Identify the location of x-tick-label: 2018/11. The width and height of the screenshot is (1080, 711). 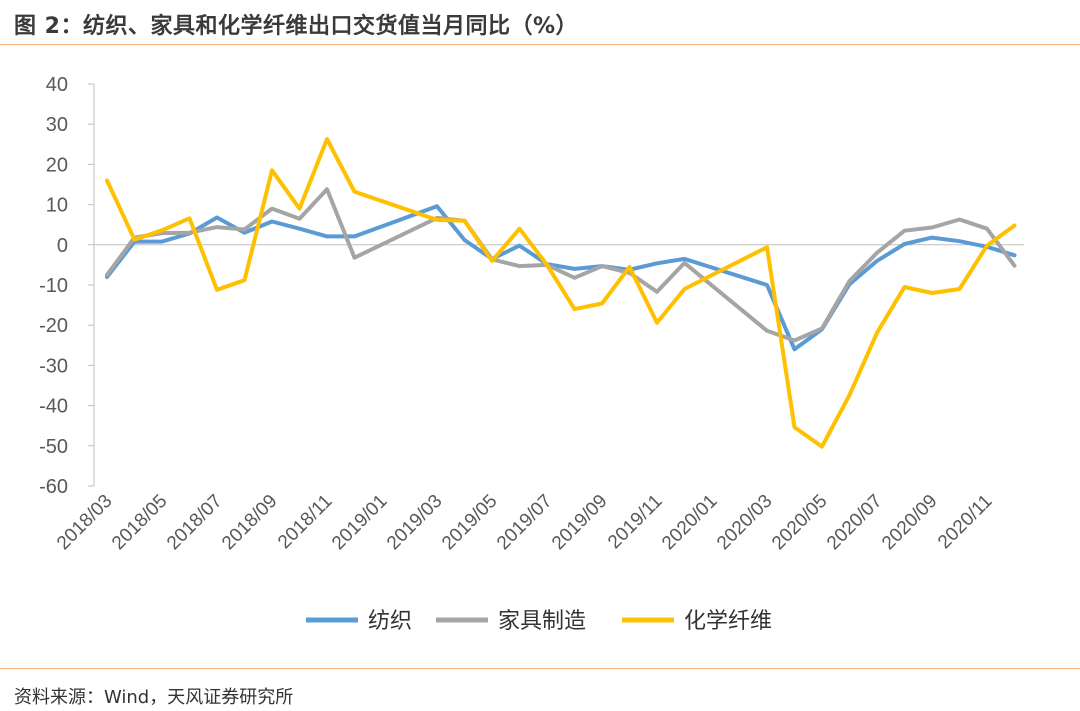
(305, 522).